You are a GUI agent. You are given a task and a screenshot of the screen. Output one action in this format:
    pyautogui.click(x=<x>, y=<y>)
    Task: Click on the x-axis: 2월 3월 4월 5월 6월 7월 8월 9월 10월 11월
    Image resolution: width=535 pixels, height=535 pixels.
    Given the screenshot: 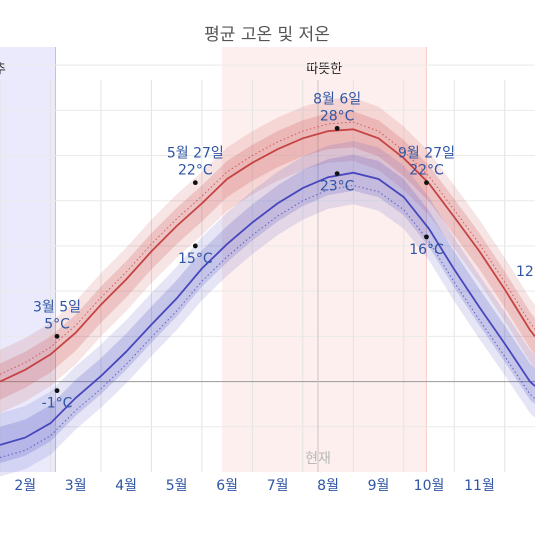 What is the action you would take?
    pyautogui.click(x=254, y=486)
    